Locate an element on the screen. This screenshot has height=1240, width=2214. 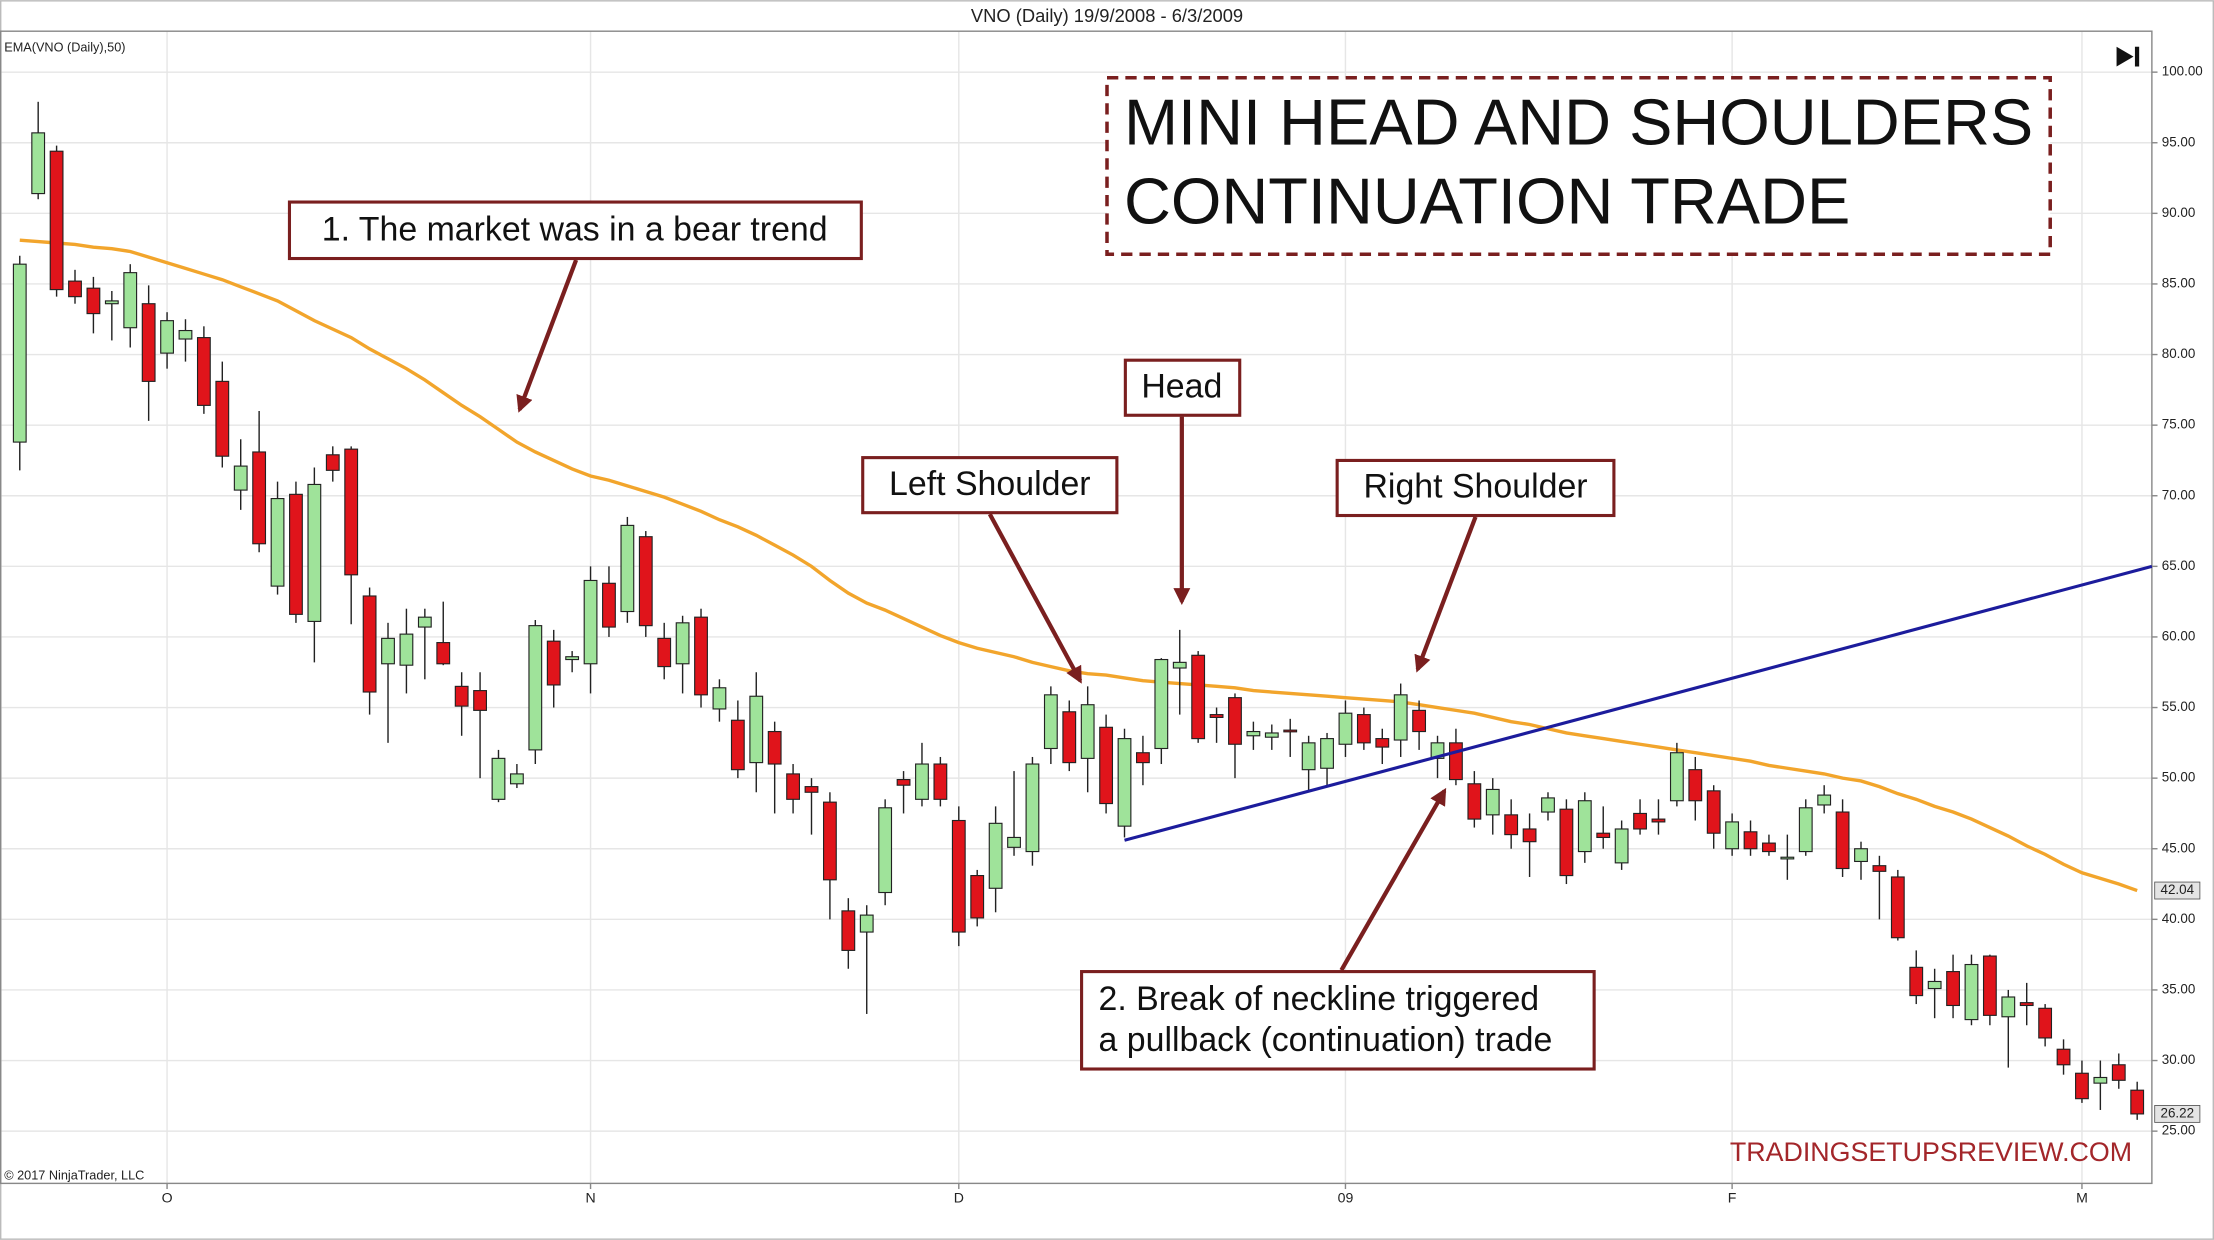
copyright: © 2017 NinjaTrader, LLC is located at coordinates (74, 1176).